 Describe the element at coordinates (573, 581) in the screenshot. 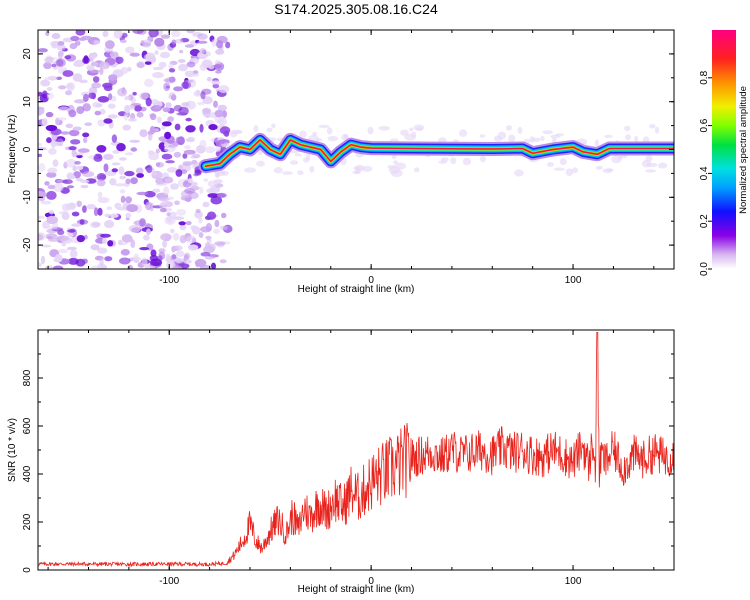

I see `x-tick-label: 100` at that location.